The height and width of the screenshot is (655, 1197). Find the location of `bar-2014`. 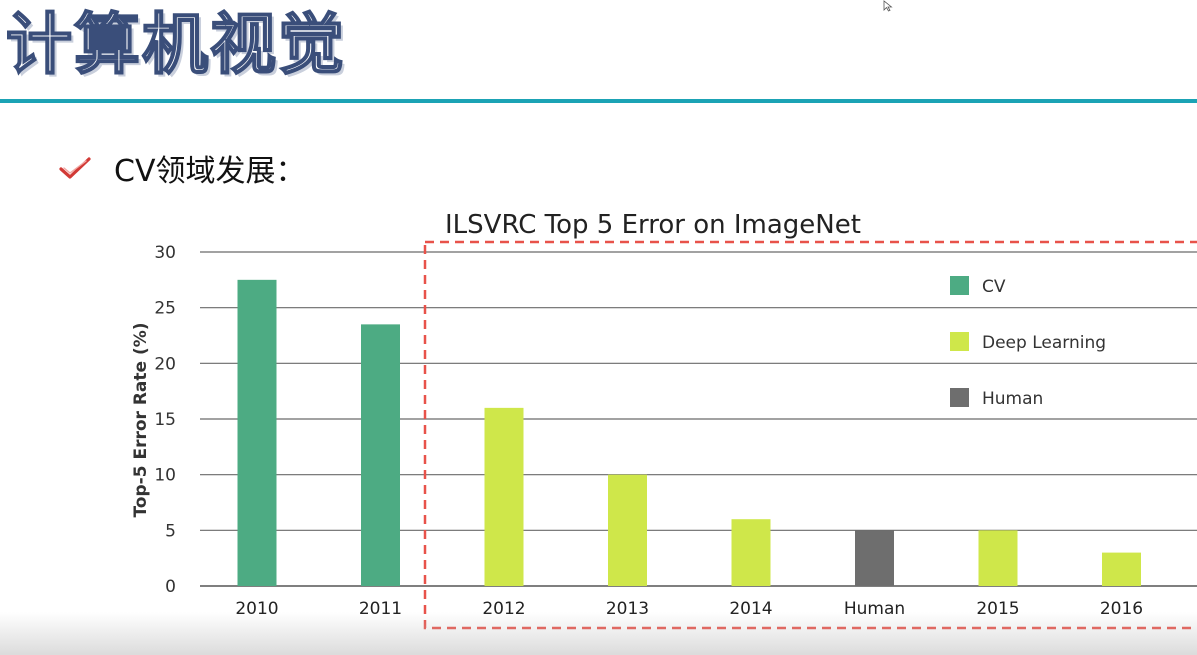

bar-2014 is located at coordinates (751, 552).